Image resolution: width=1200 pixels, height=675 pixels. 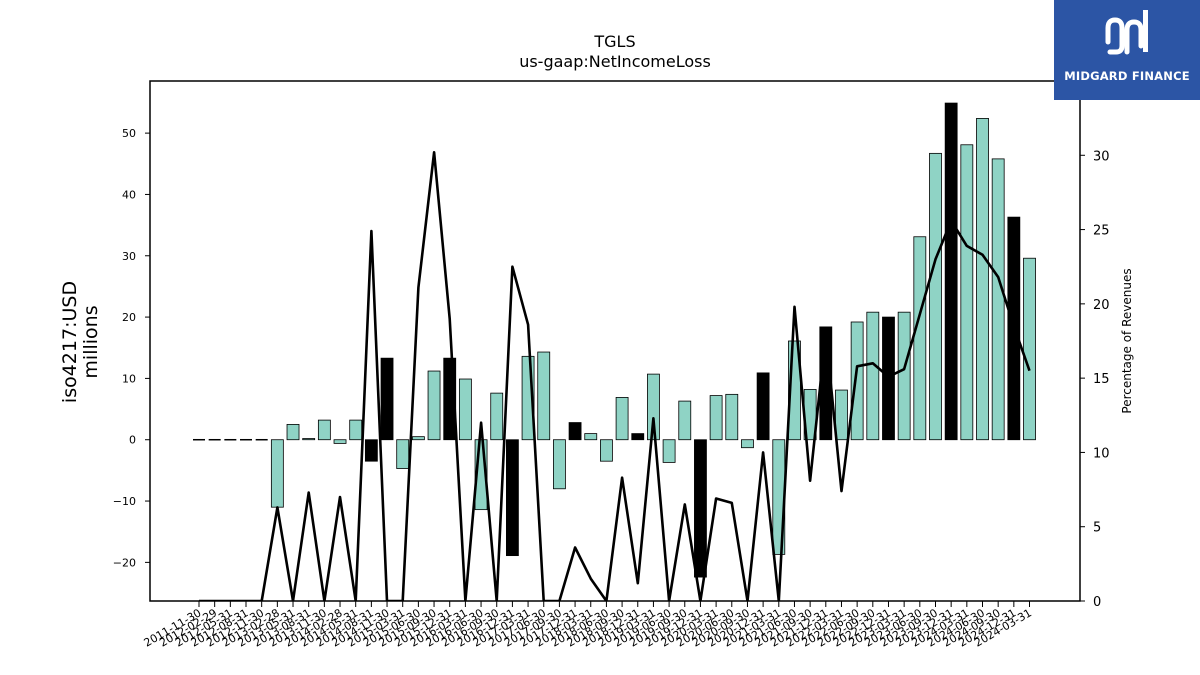 What do you see at coordinates (1101, 379) in the screenshot?
I see `y2-tick-label: 15` at bounding box center [1101, 379].